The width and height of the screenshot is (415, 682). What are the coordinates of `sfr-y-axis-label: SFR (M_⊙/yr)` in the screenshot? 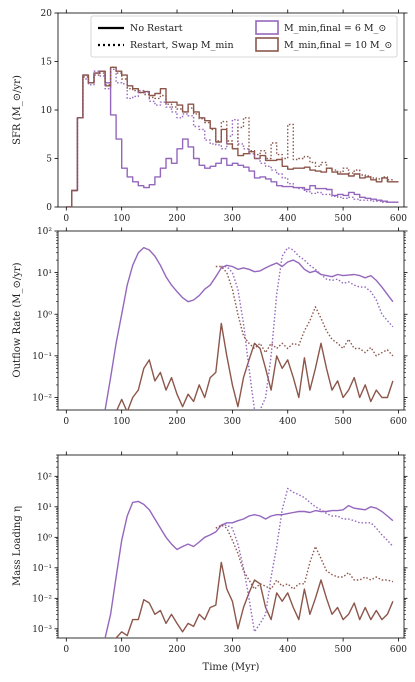 It's located at (17, 110).